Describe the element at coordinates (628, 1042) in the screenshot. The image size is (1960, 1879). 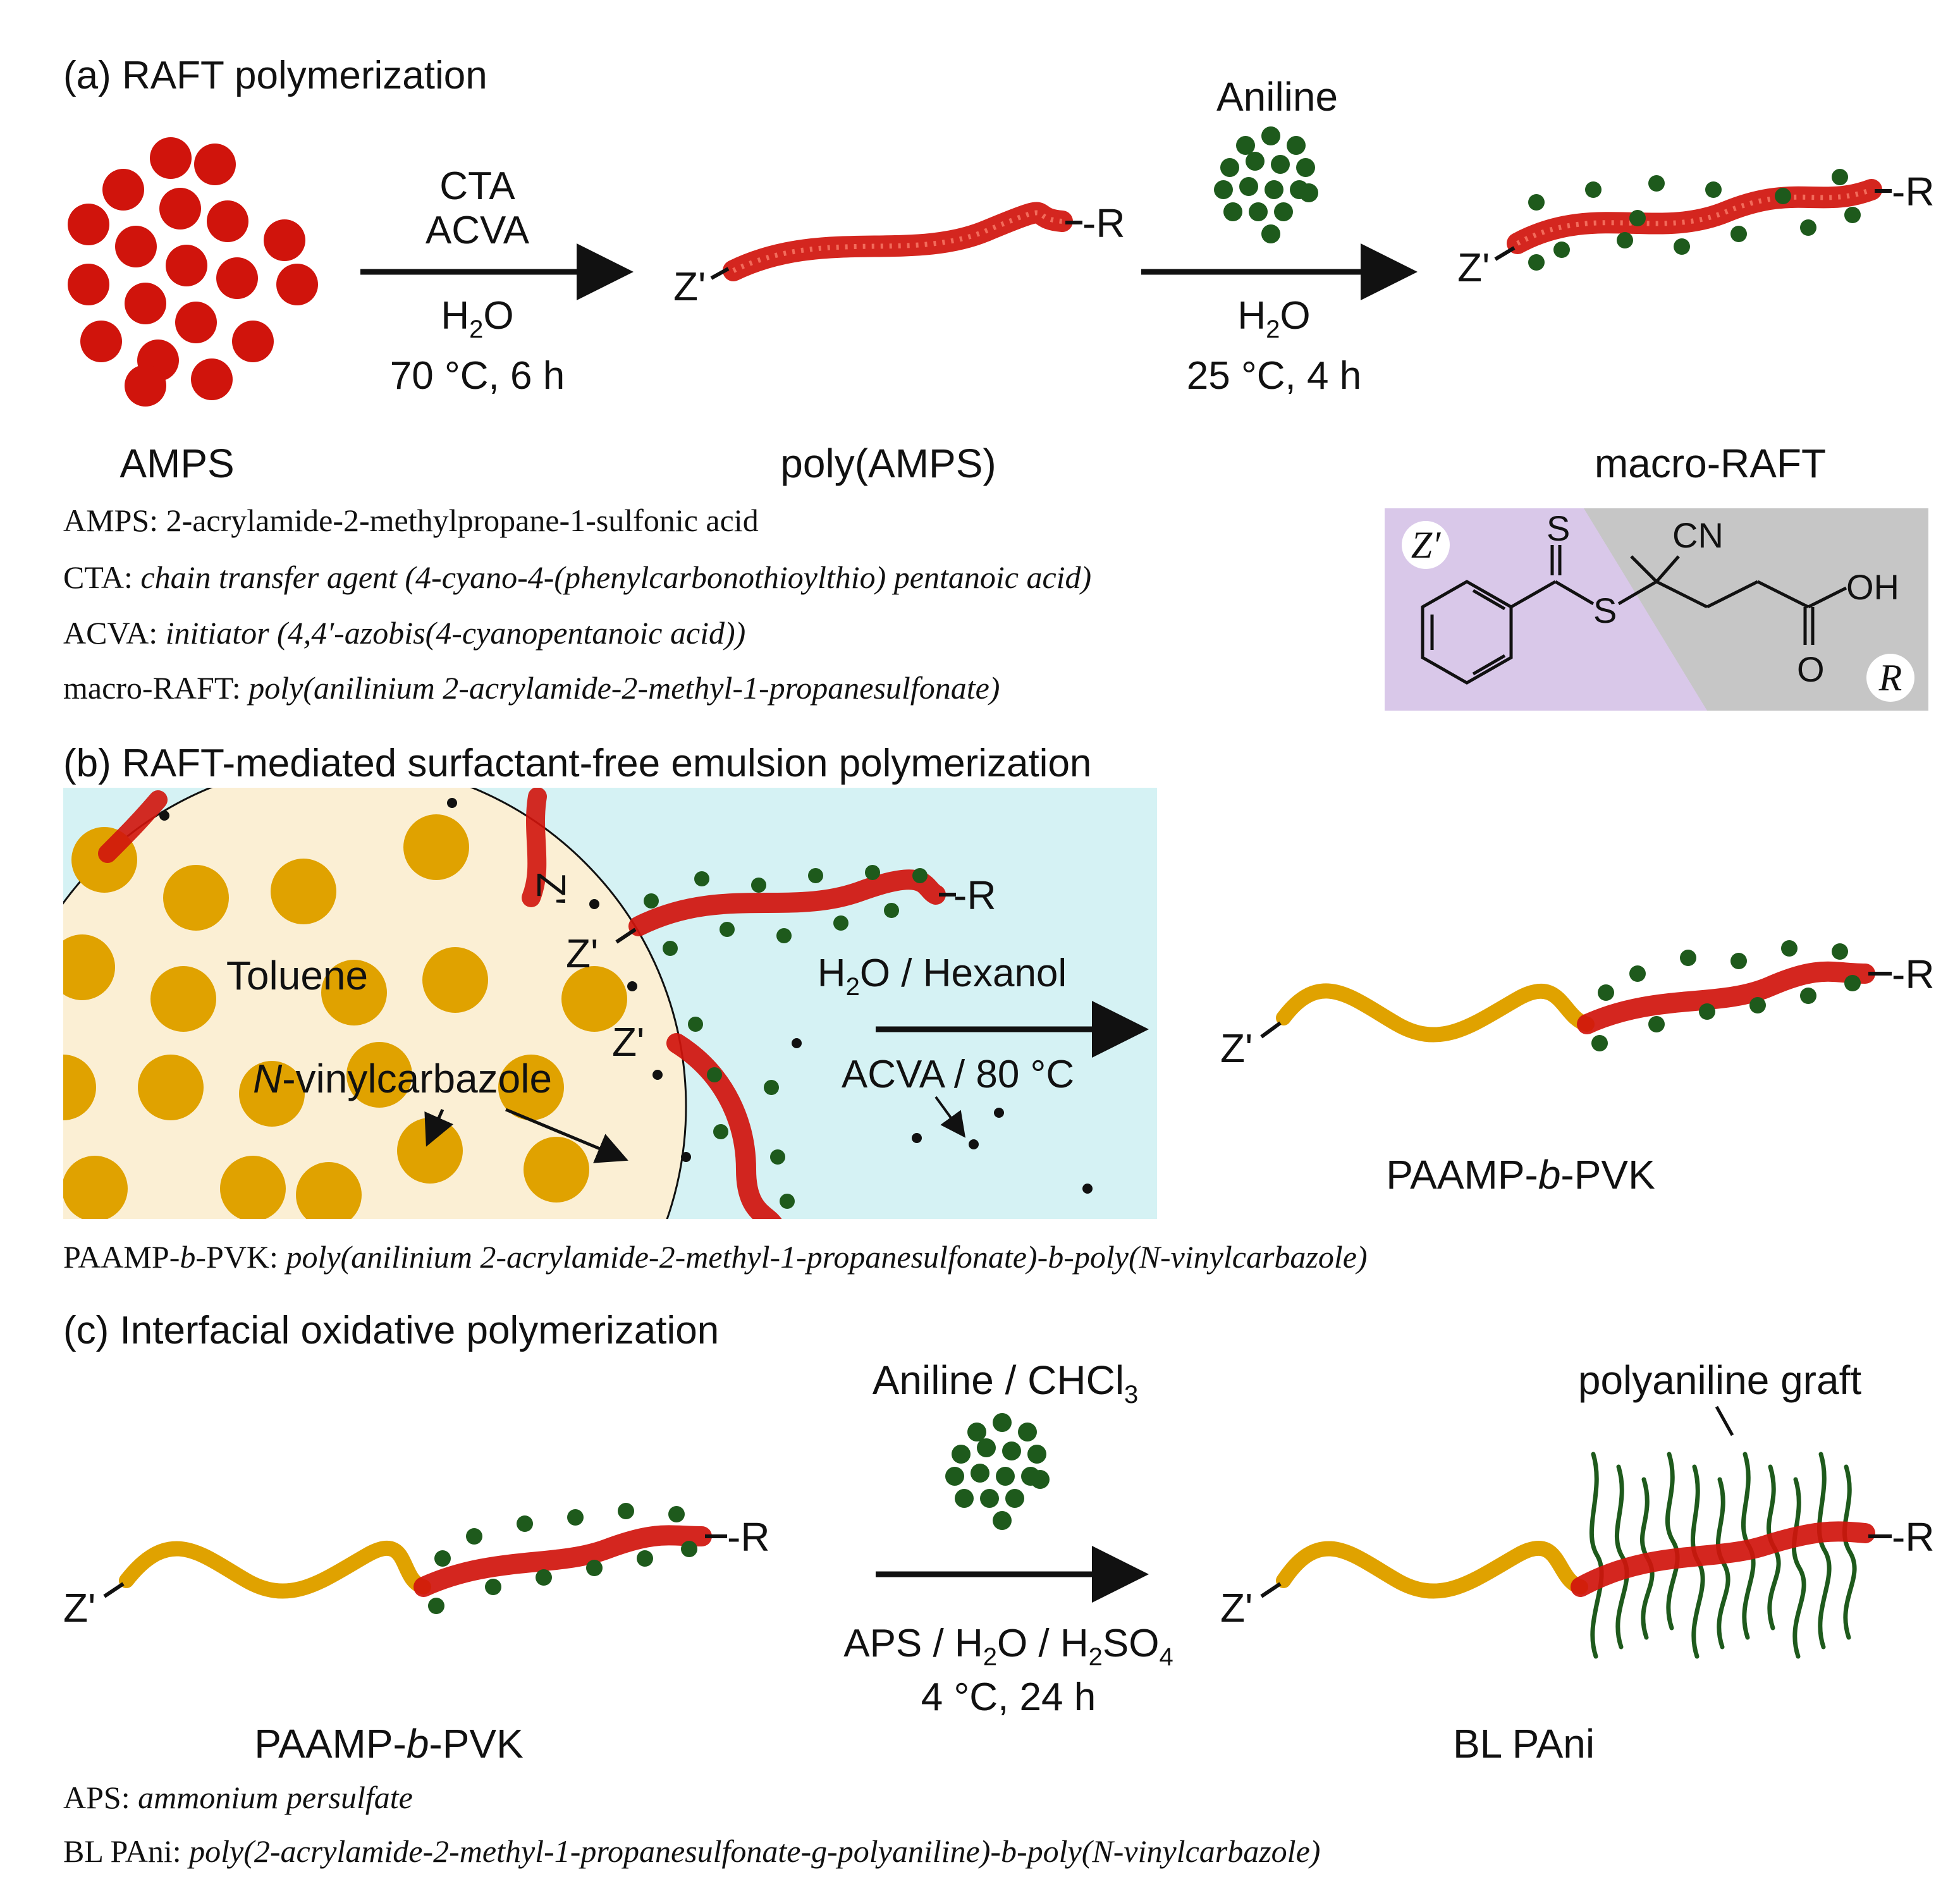
I see `z-prime-label-2: Z'` at that location.